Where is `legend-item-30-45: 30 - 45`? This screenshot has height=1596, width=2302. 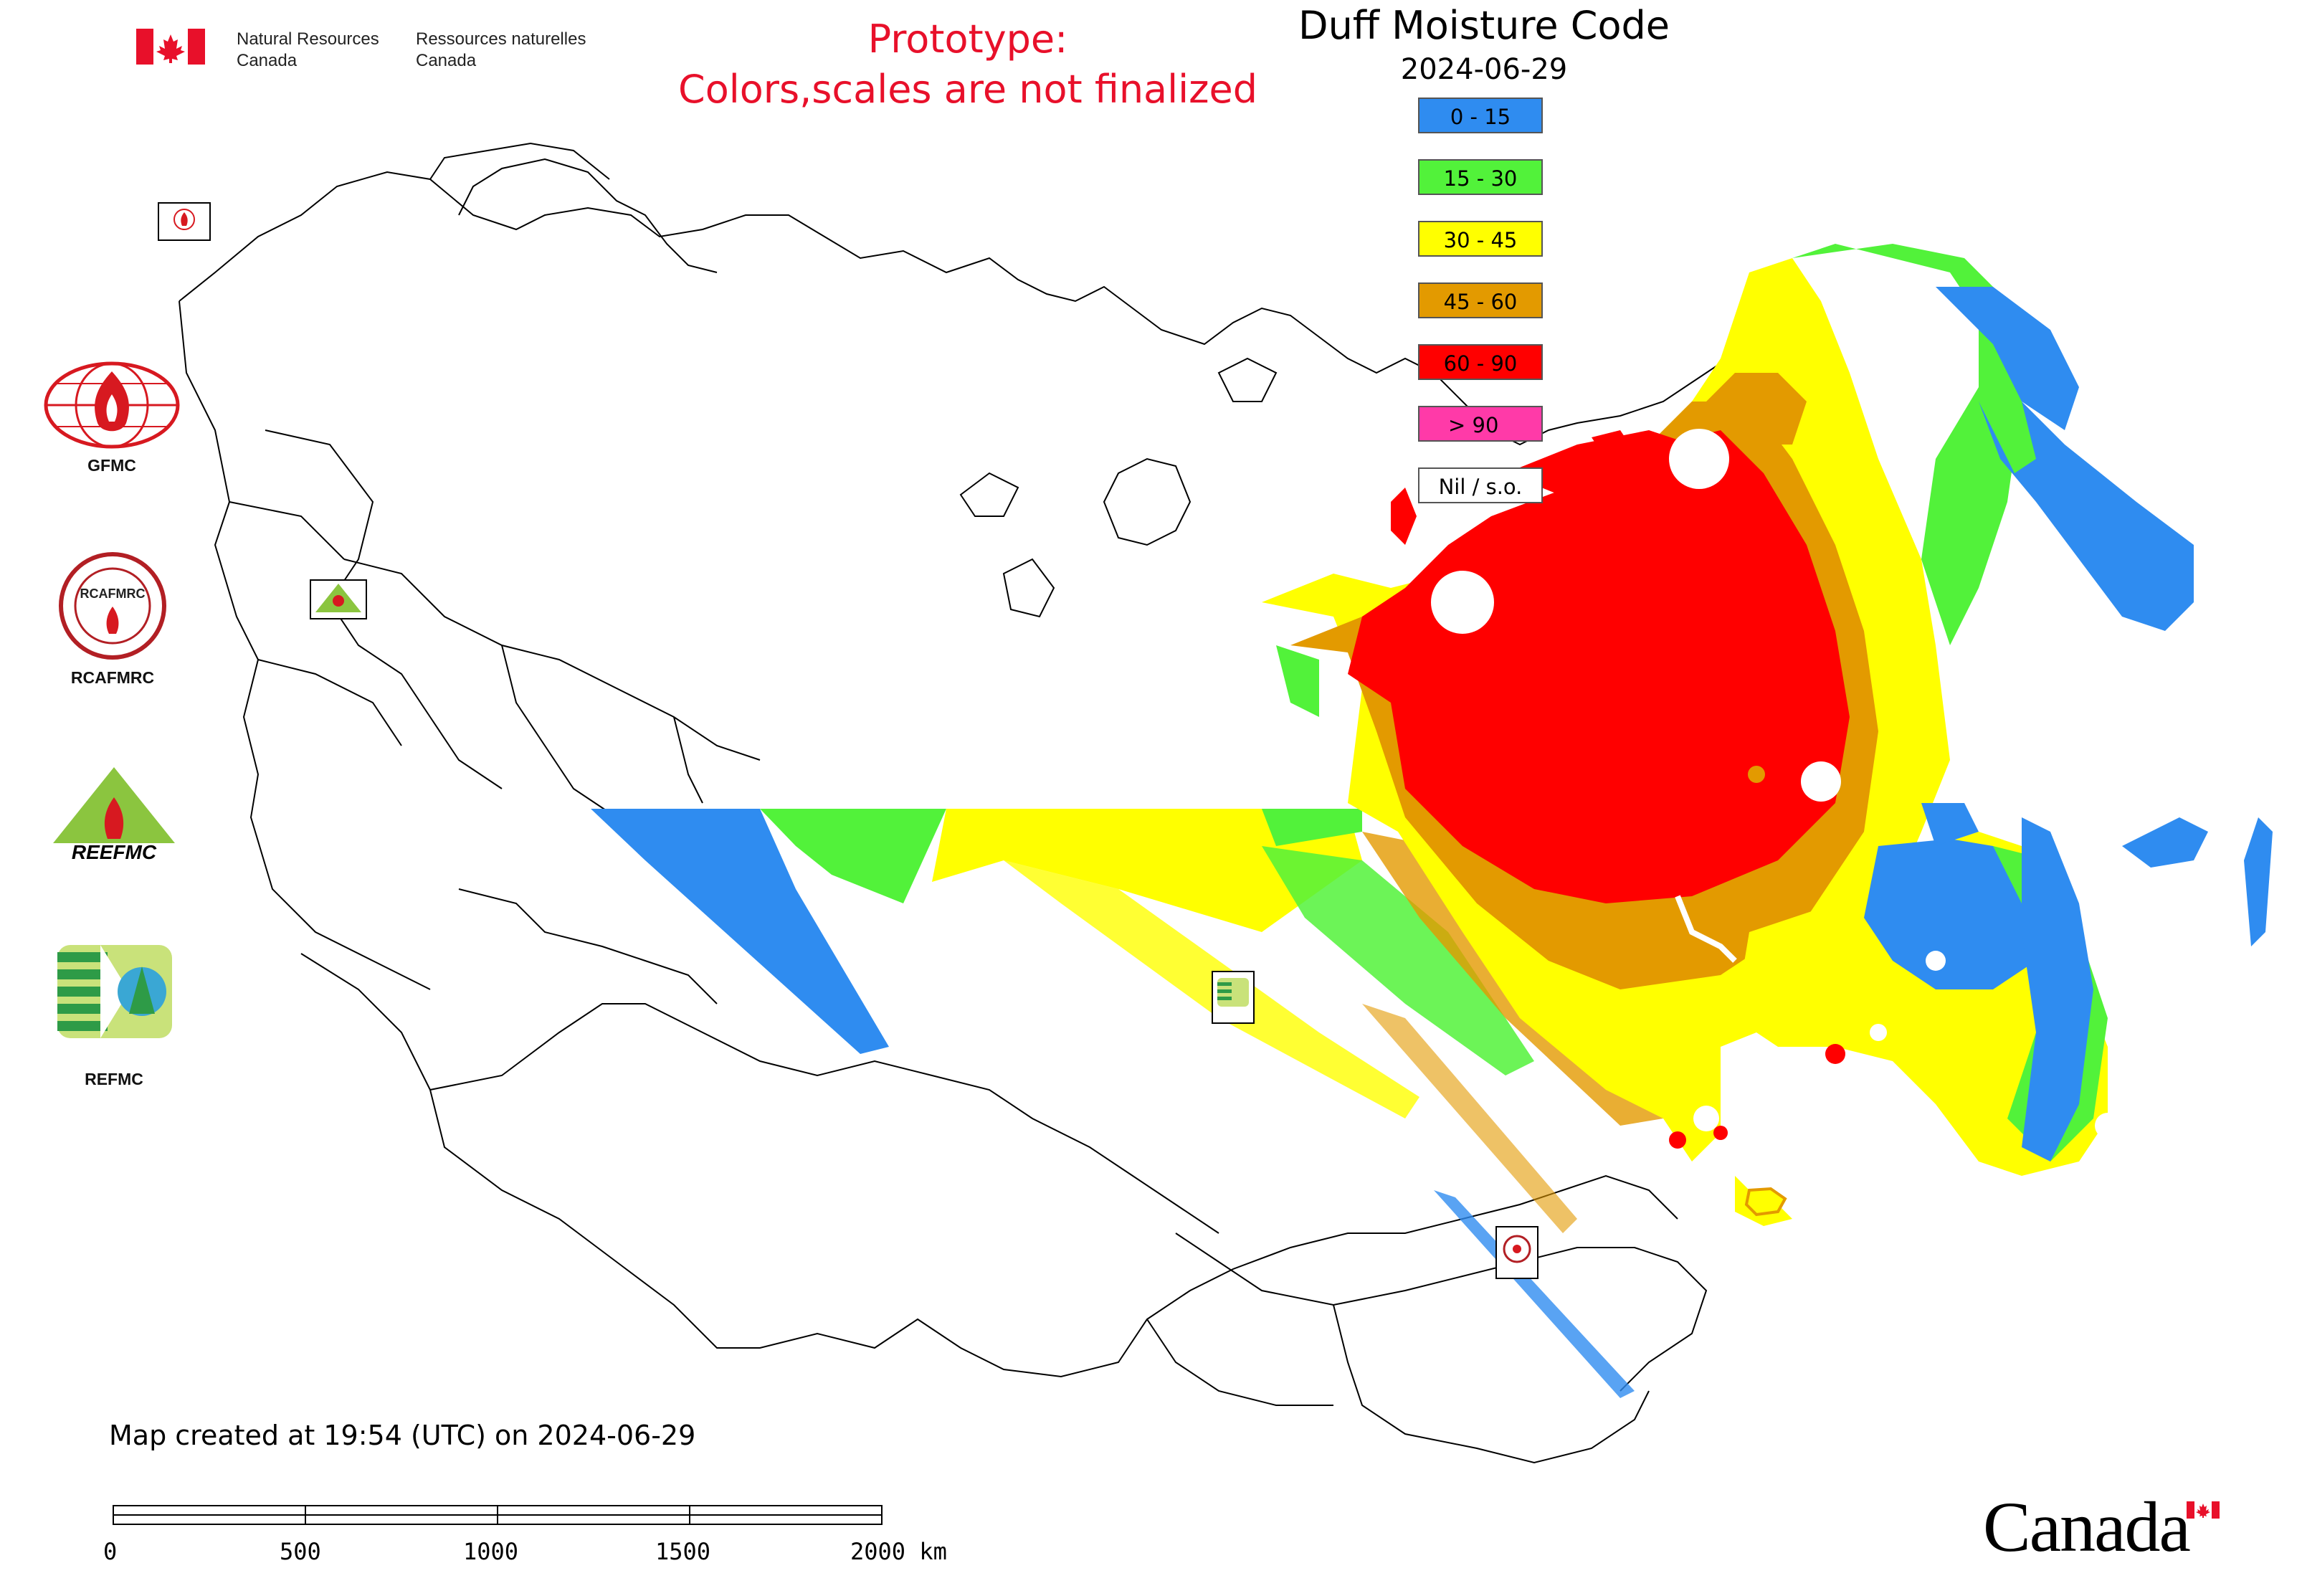 legend-item-30-45: 30 - 45 is located at coordinates (1481, 239).